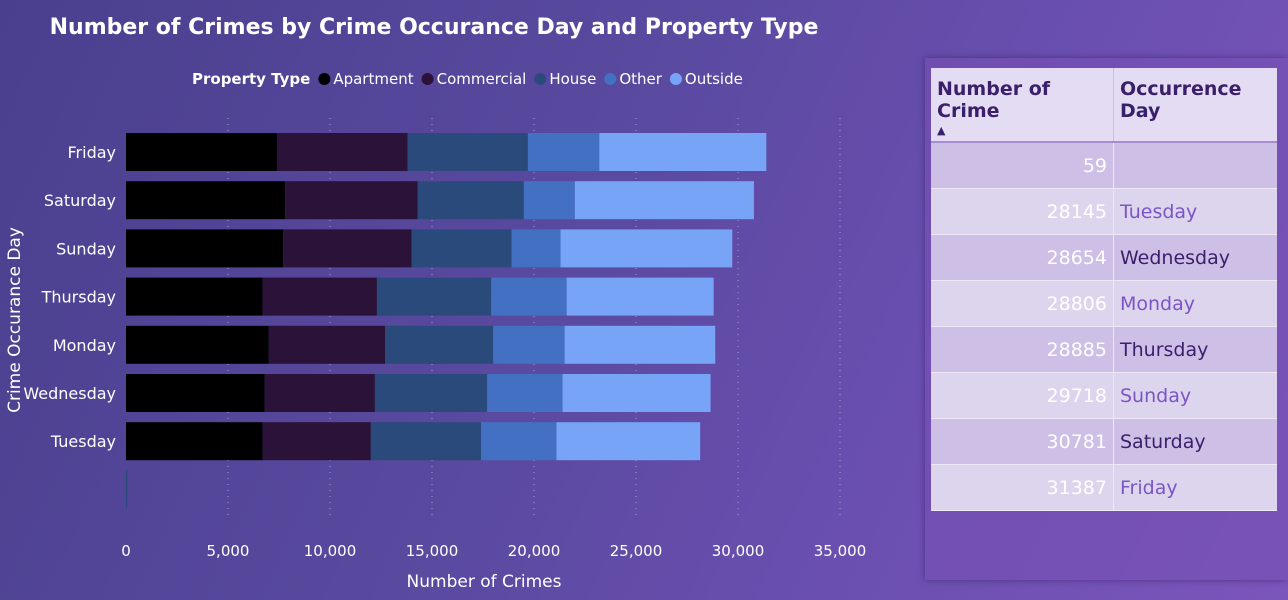  I want to click on table-row: 59, so click(1104, 165).